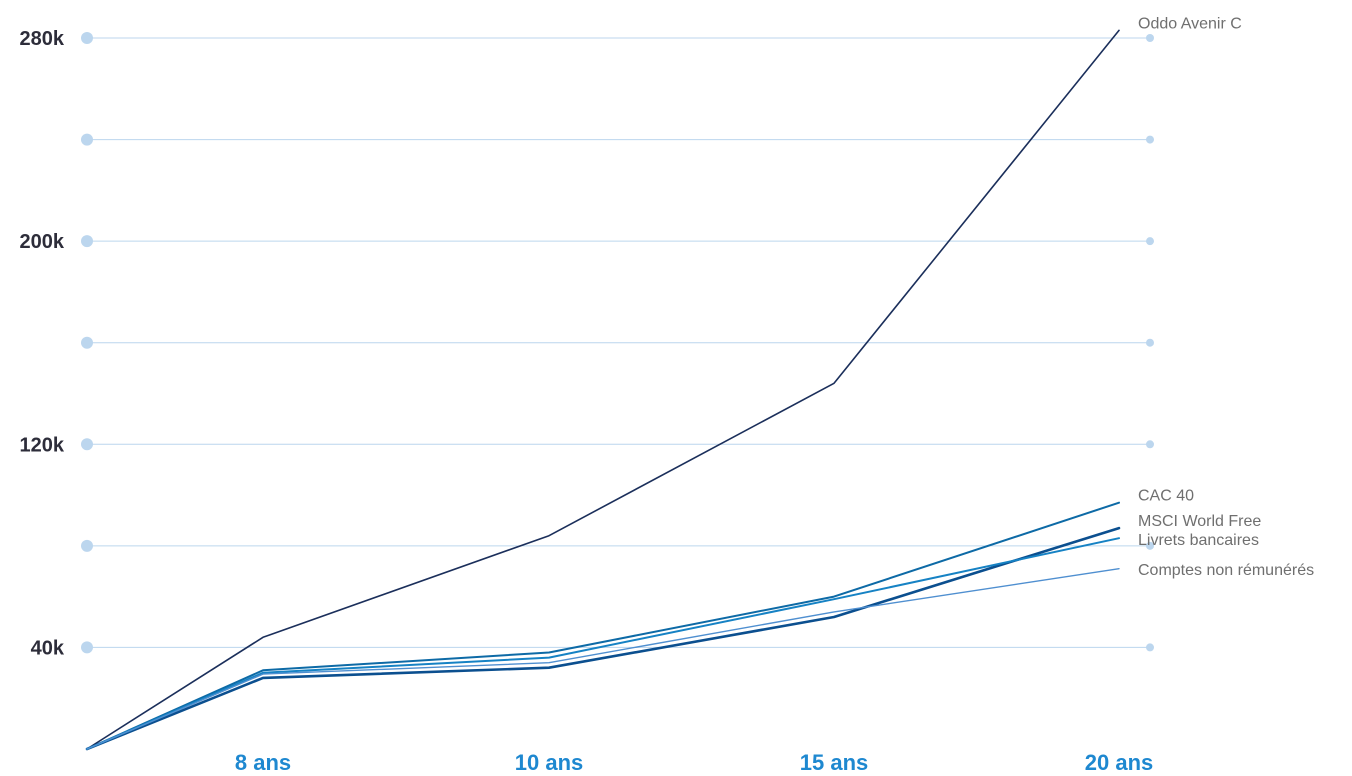 The height and width of the screenshot is (776, 1352). What do you see at coordinates (1190, 23) in the screenshot?
I see `series-label: Oddo Avenir C` at bounding box center [1190, 23].